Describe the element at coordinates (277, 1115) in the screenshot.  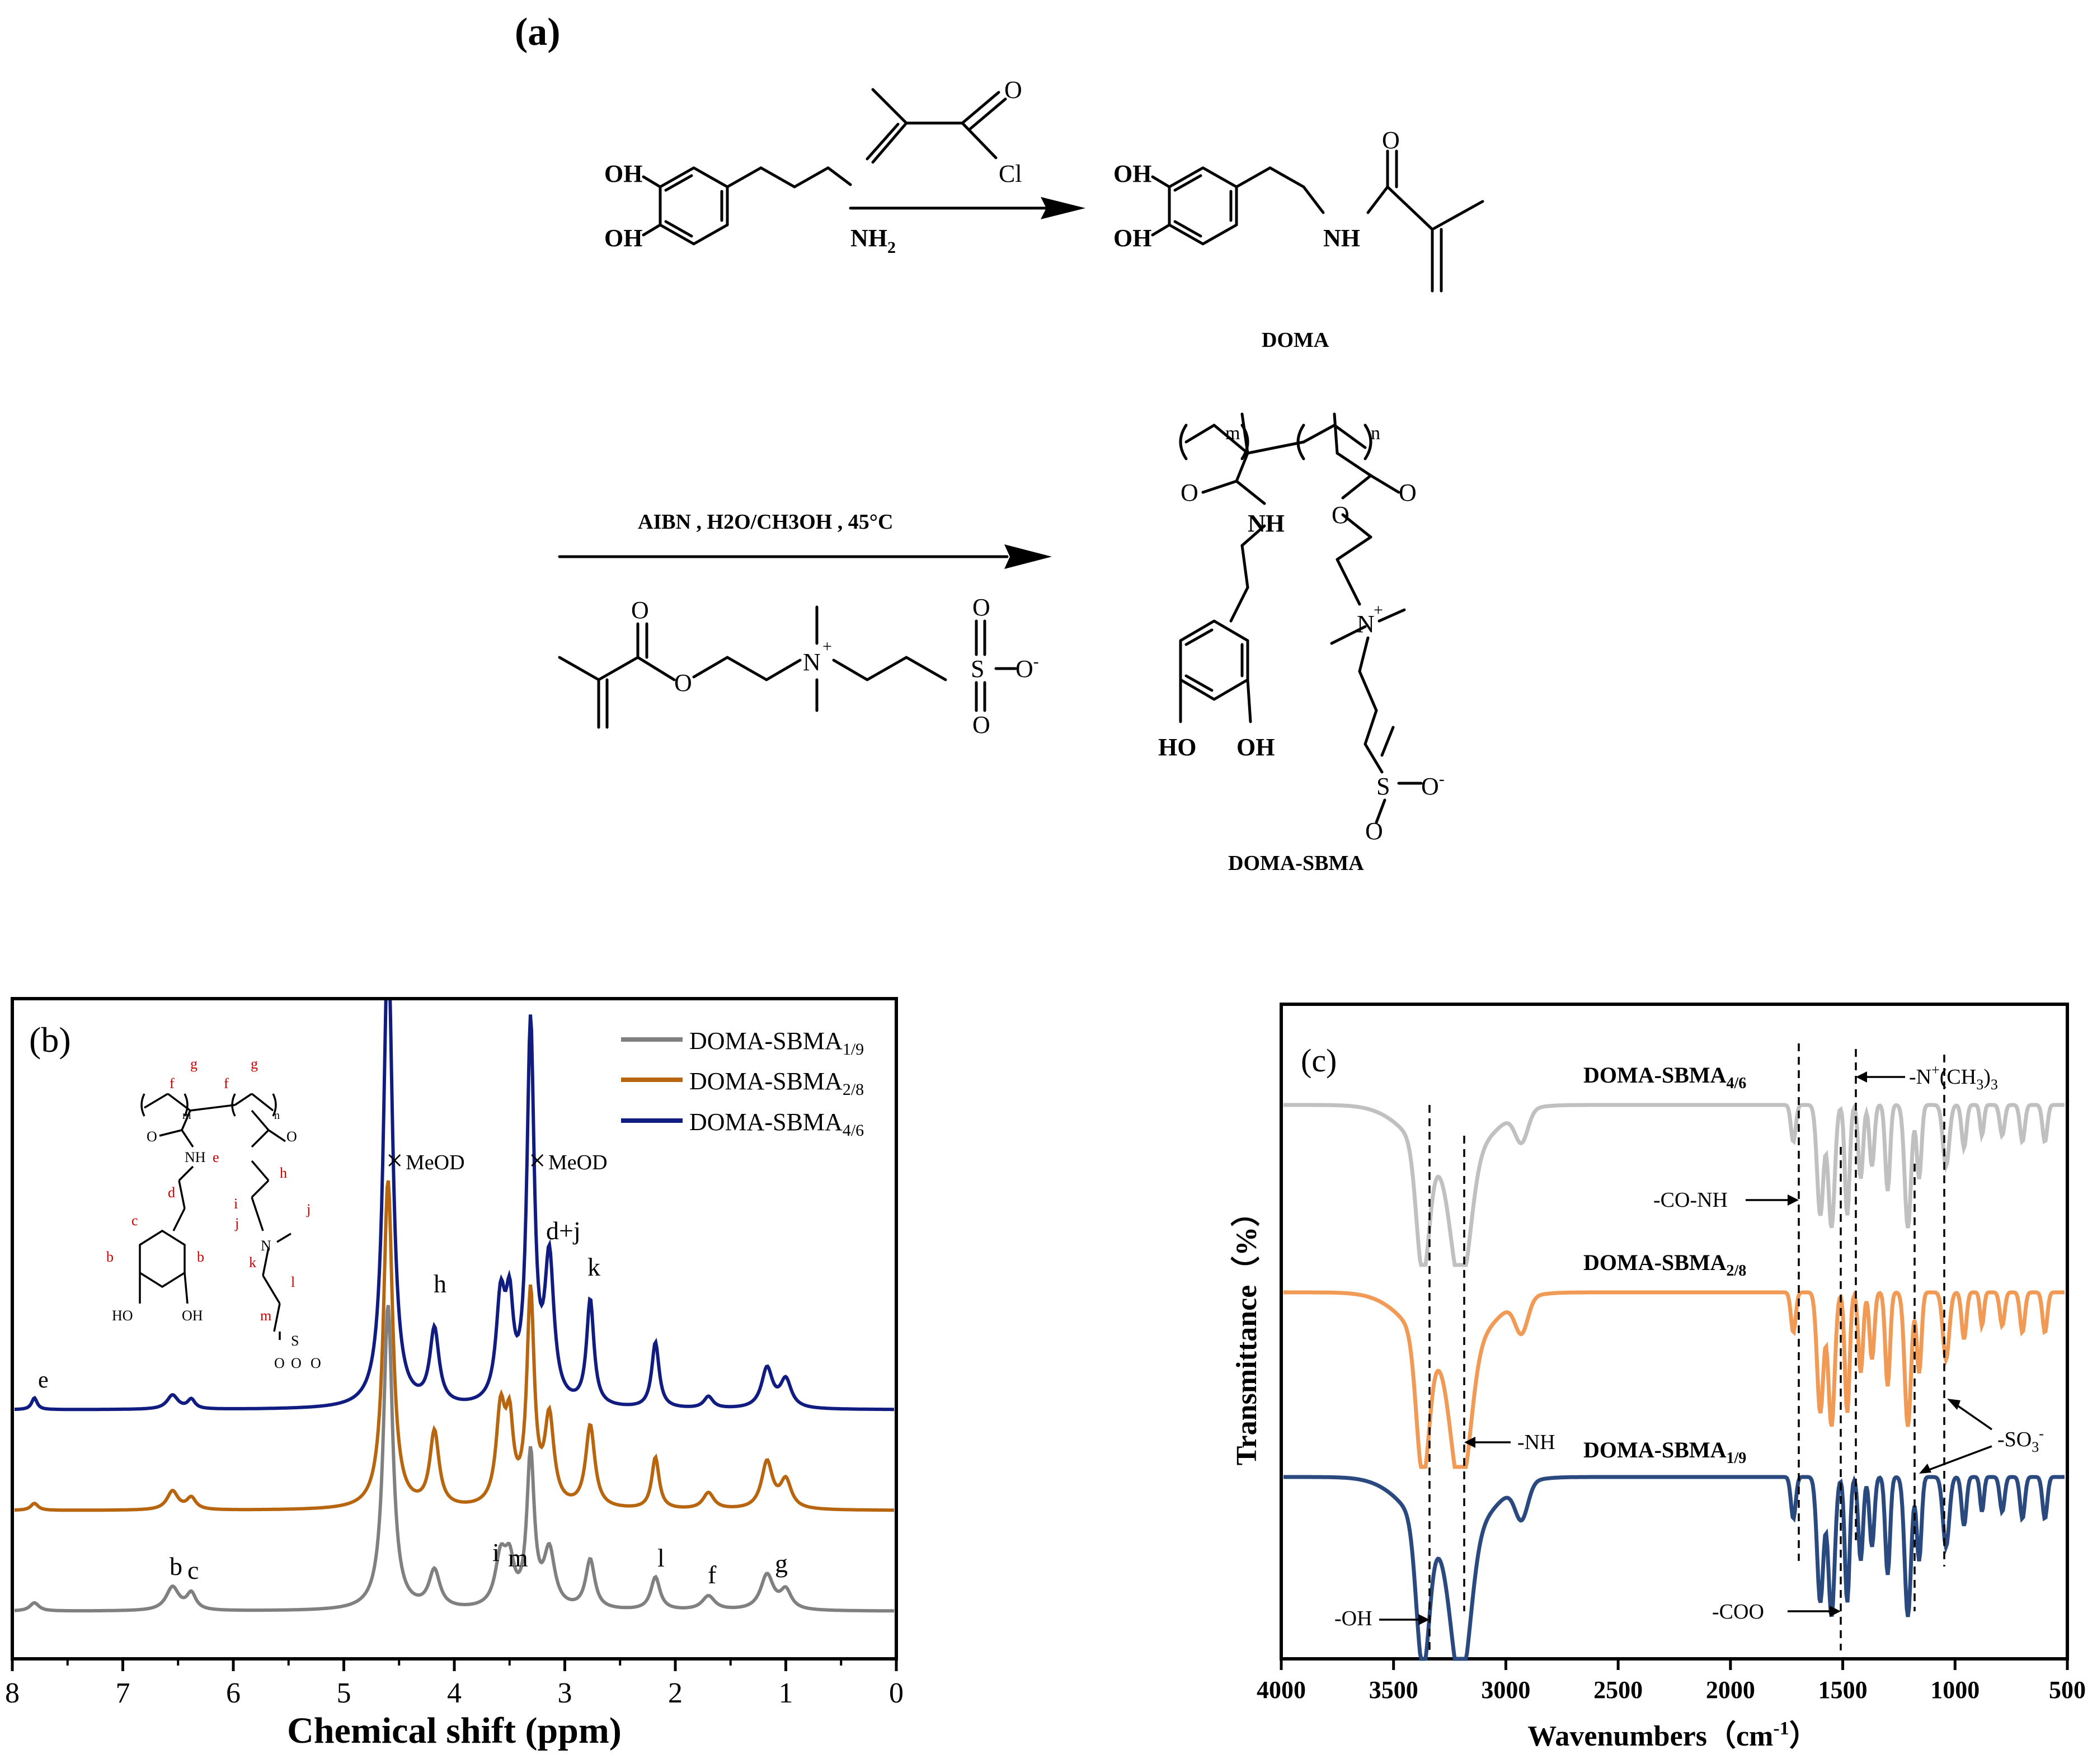
I see `svg-text: n` at that location.